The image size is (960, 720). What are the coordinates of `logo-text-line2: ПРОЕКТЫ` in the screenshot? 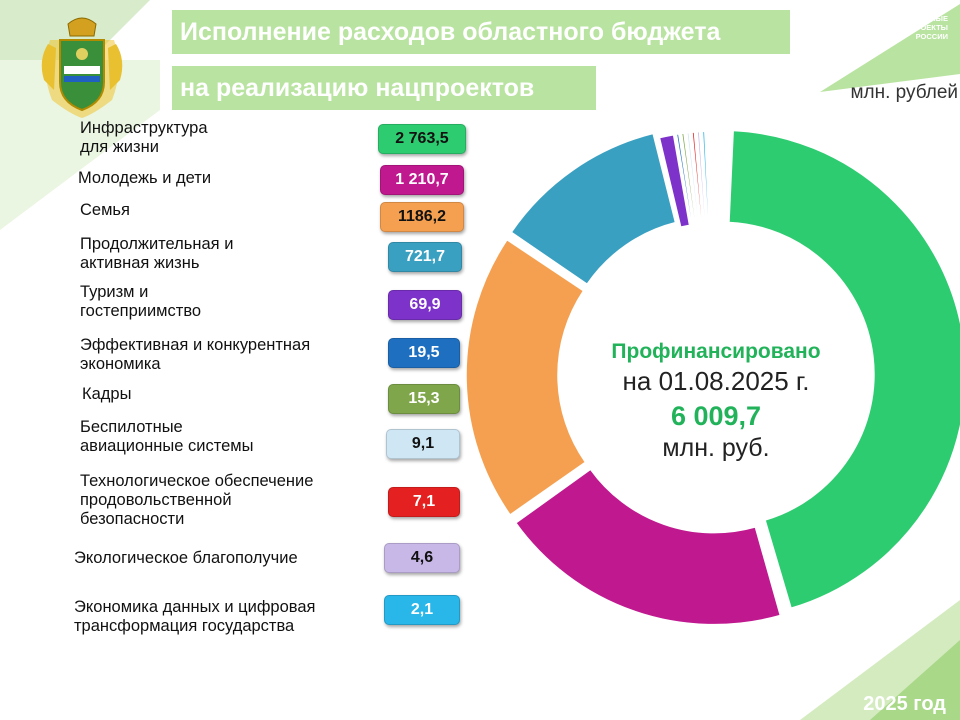 It's located at (929, 27).